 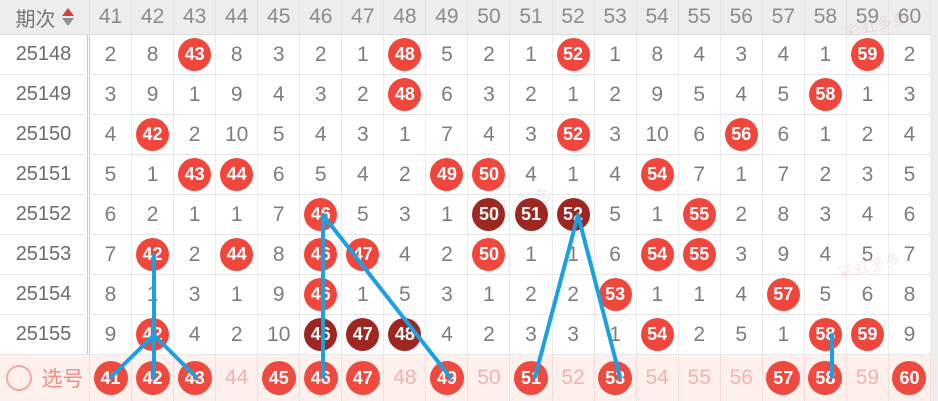 What do you see at coordinates (783, 378) in the screenshot?
I see `pick-number-57: 57` at bounding box center [783, 378].